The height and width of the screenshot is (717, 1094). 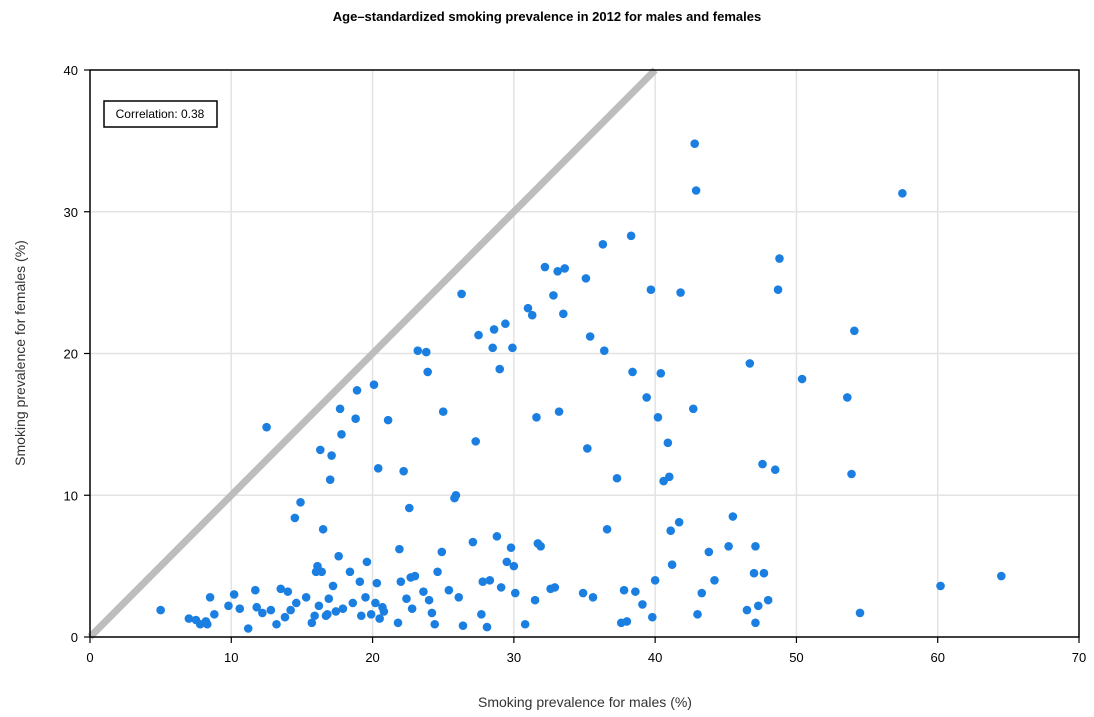 What do you see at coordinates (71, 212) in the screenshot?
I see `y-tick-label: 30` at bounding box center [71, 212].